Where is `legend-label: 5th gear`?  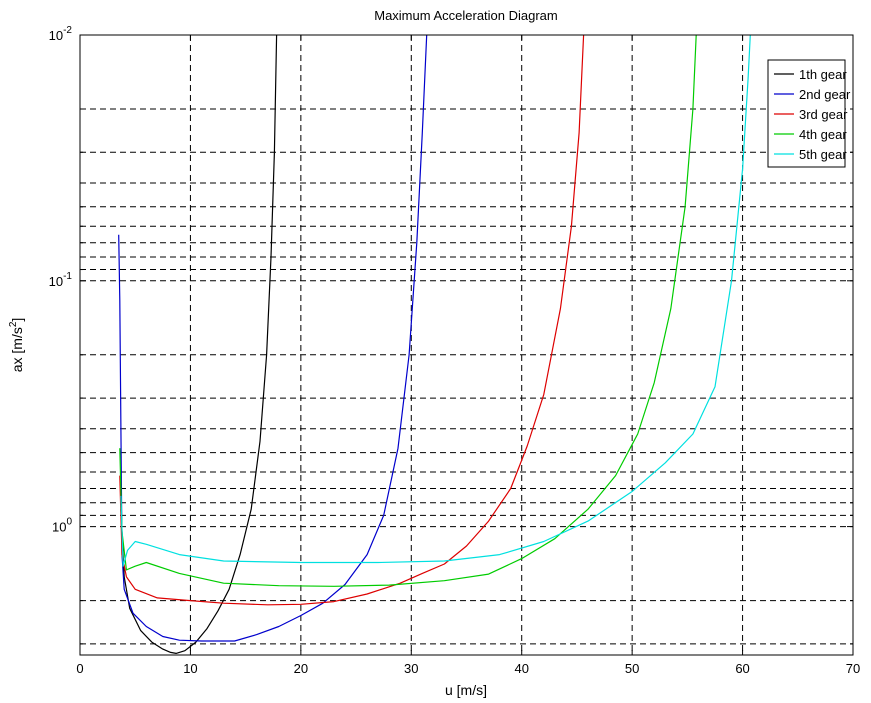 legend-label: 5th gear is located at coordinates (823, 154).